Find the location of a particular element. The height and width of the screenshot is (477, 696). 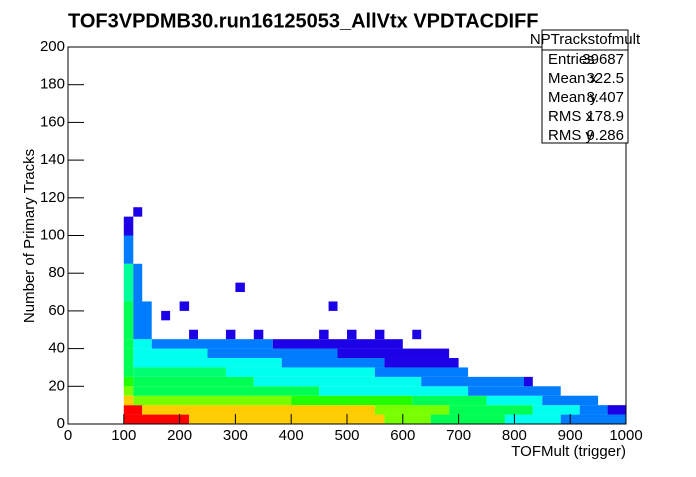

y-axis-label: Number of Primary Tracks is located at coordinates (29, 236).